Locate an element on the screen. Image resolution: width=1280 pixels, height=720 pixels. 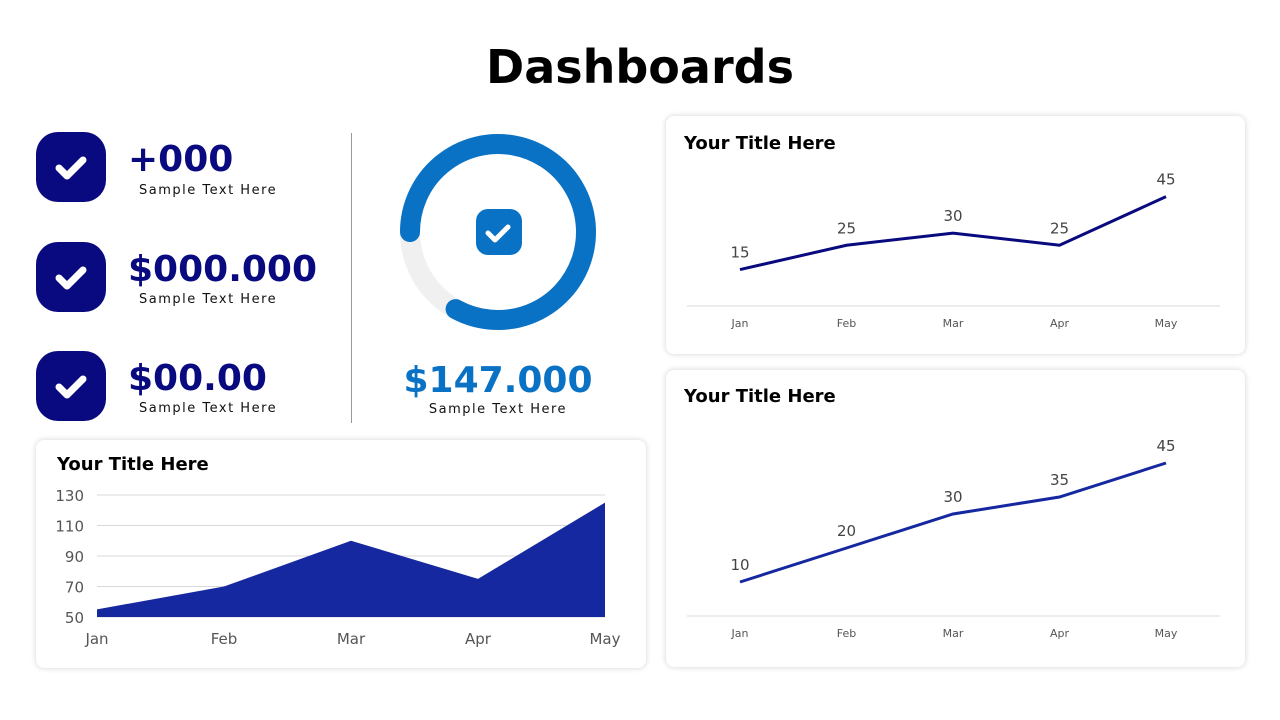
line-chart-2: 10 20 30 35 45 Jan Feb Mar Apr May is located at coordinates (953, 538).